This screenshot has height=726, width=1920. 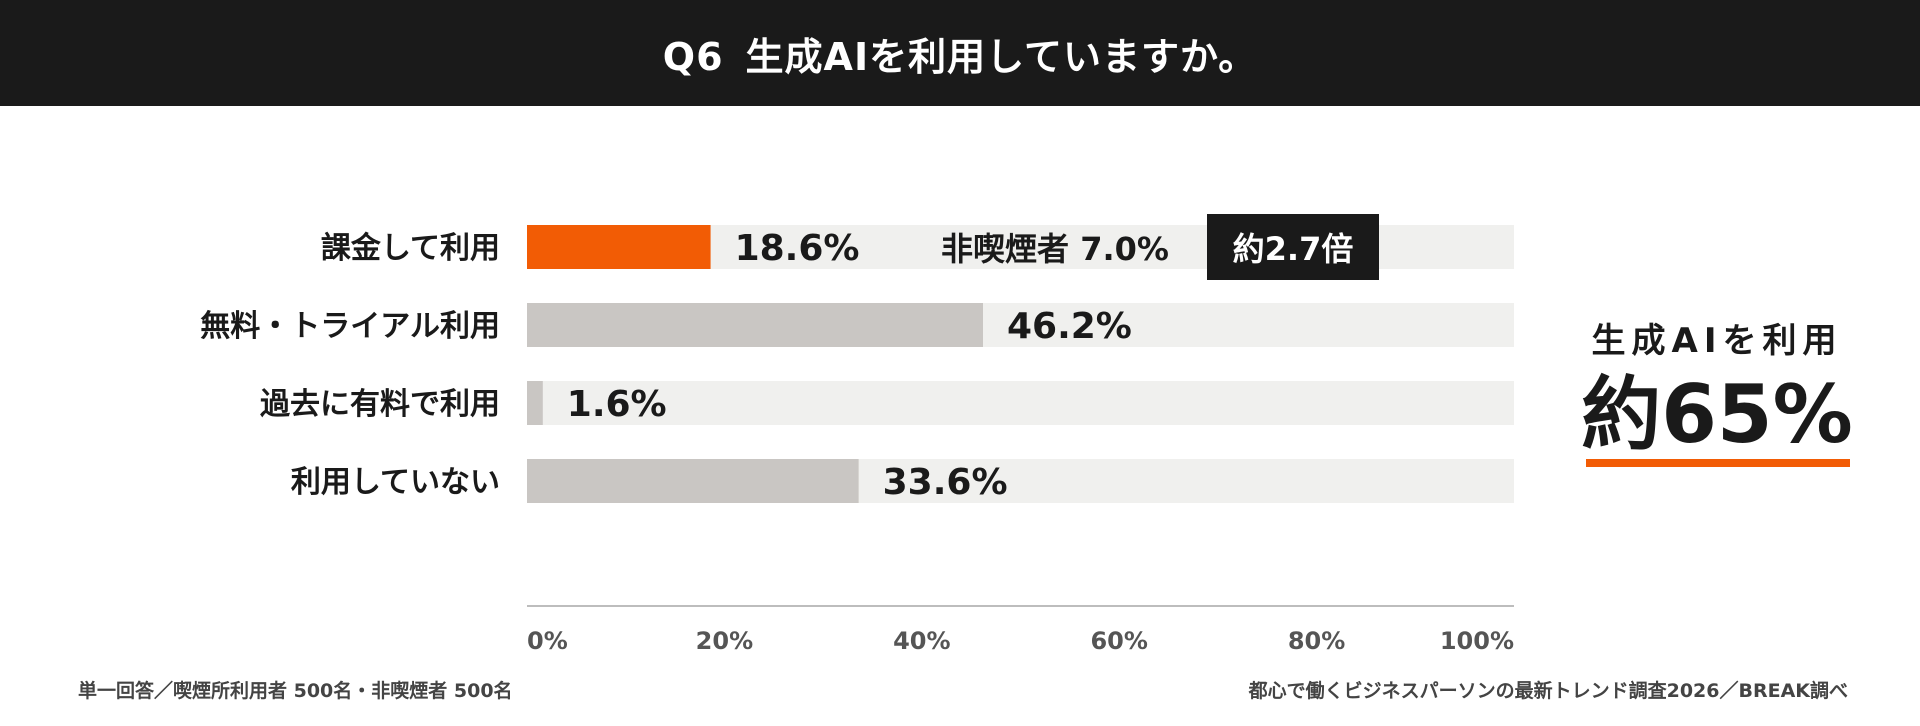 I want to click on tick-label: 0%, so click(x=547, y=641).